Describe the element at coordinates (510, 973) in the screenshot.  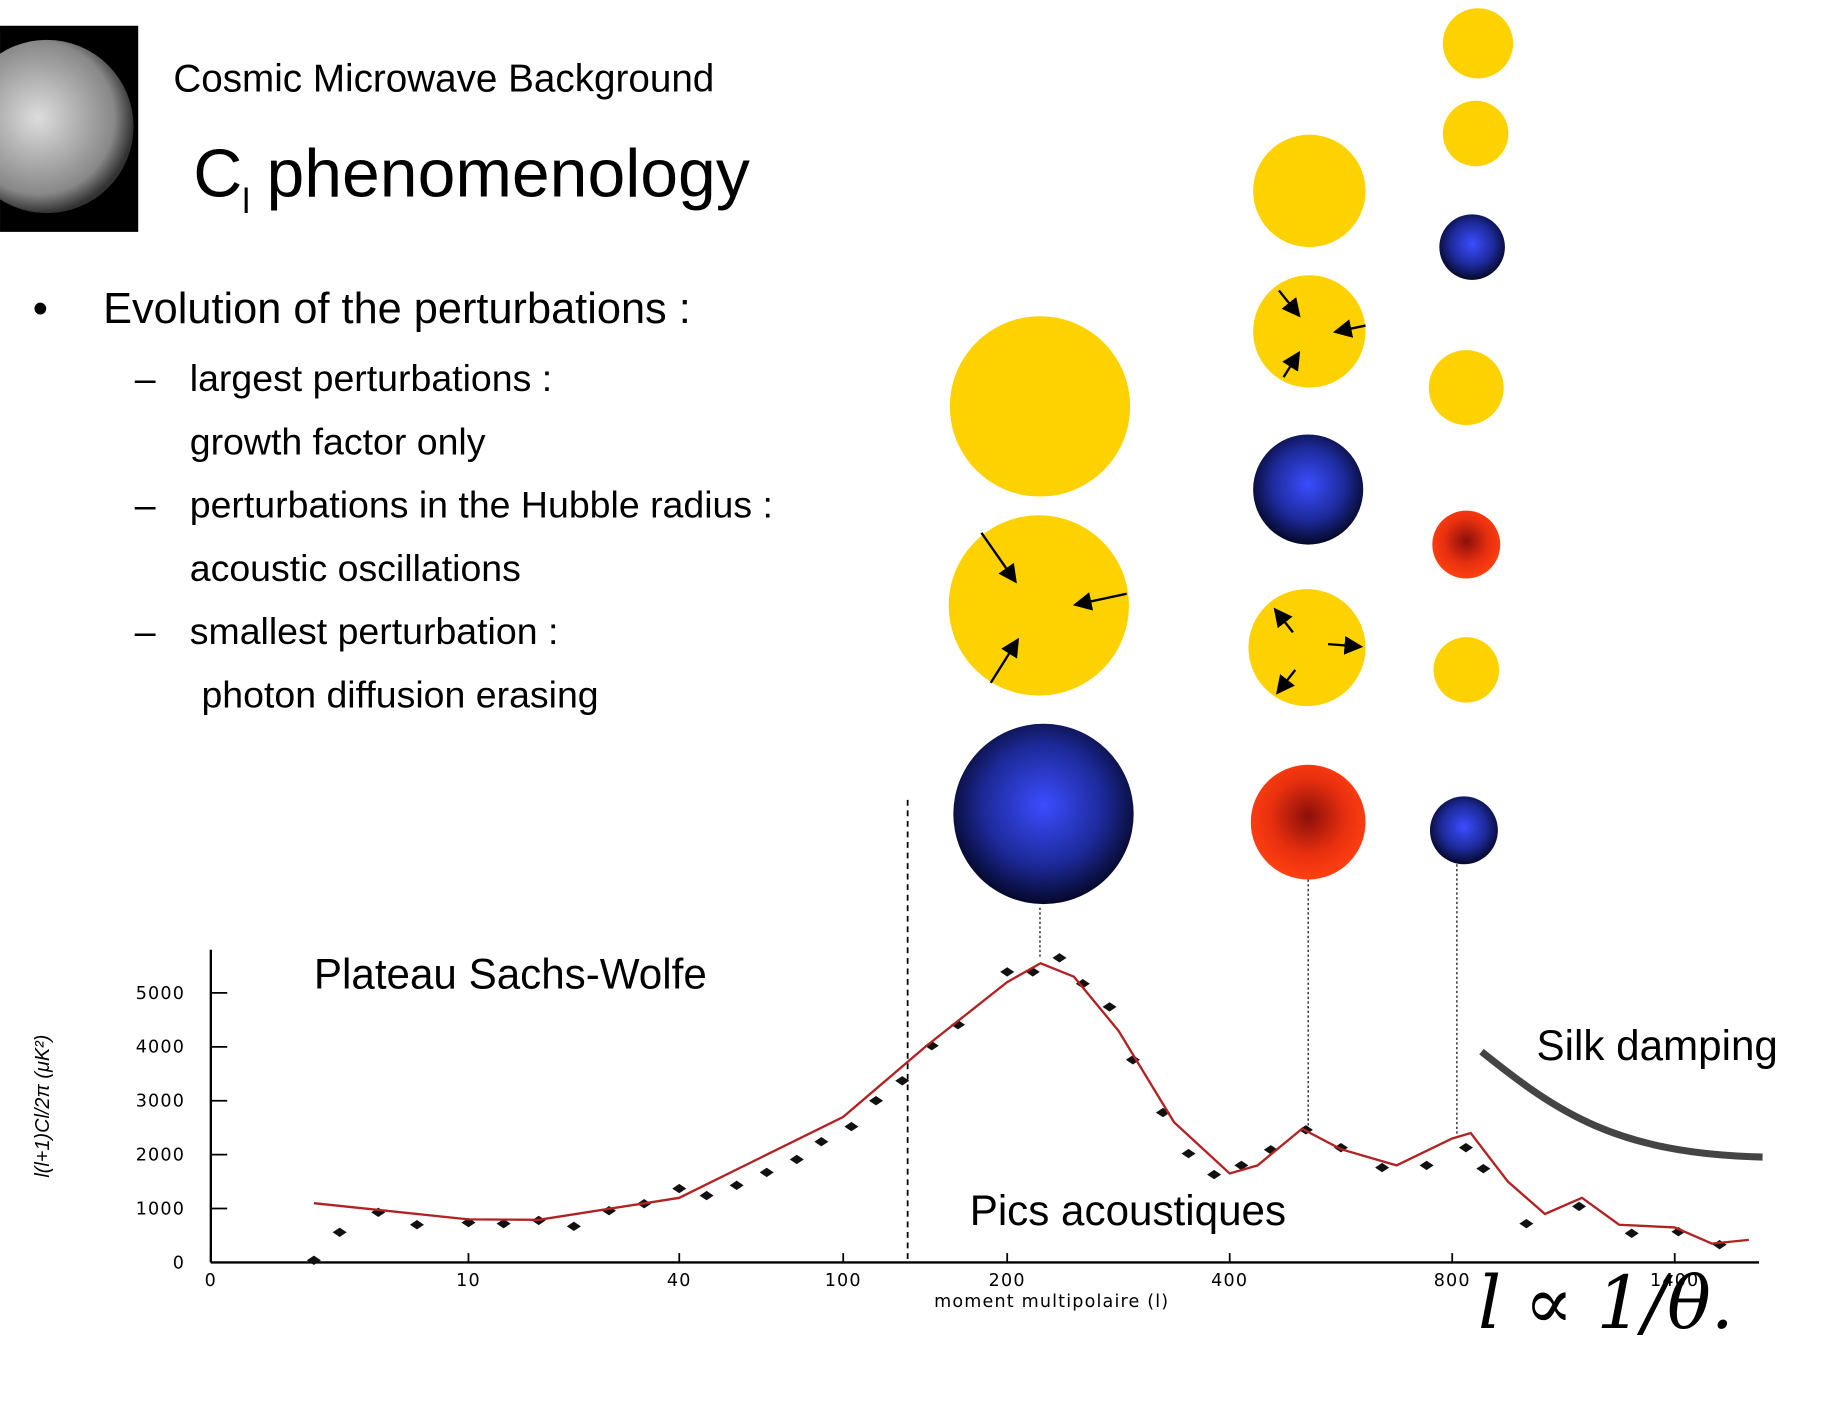
I see `annotation: Plateau Sachs-Wolfe` at that location.